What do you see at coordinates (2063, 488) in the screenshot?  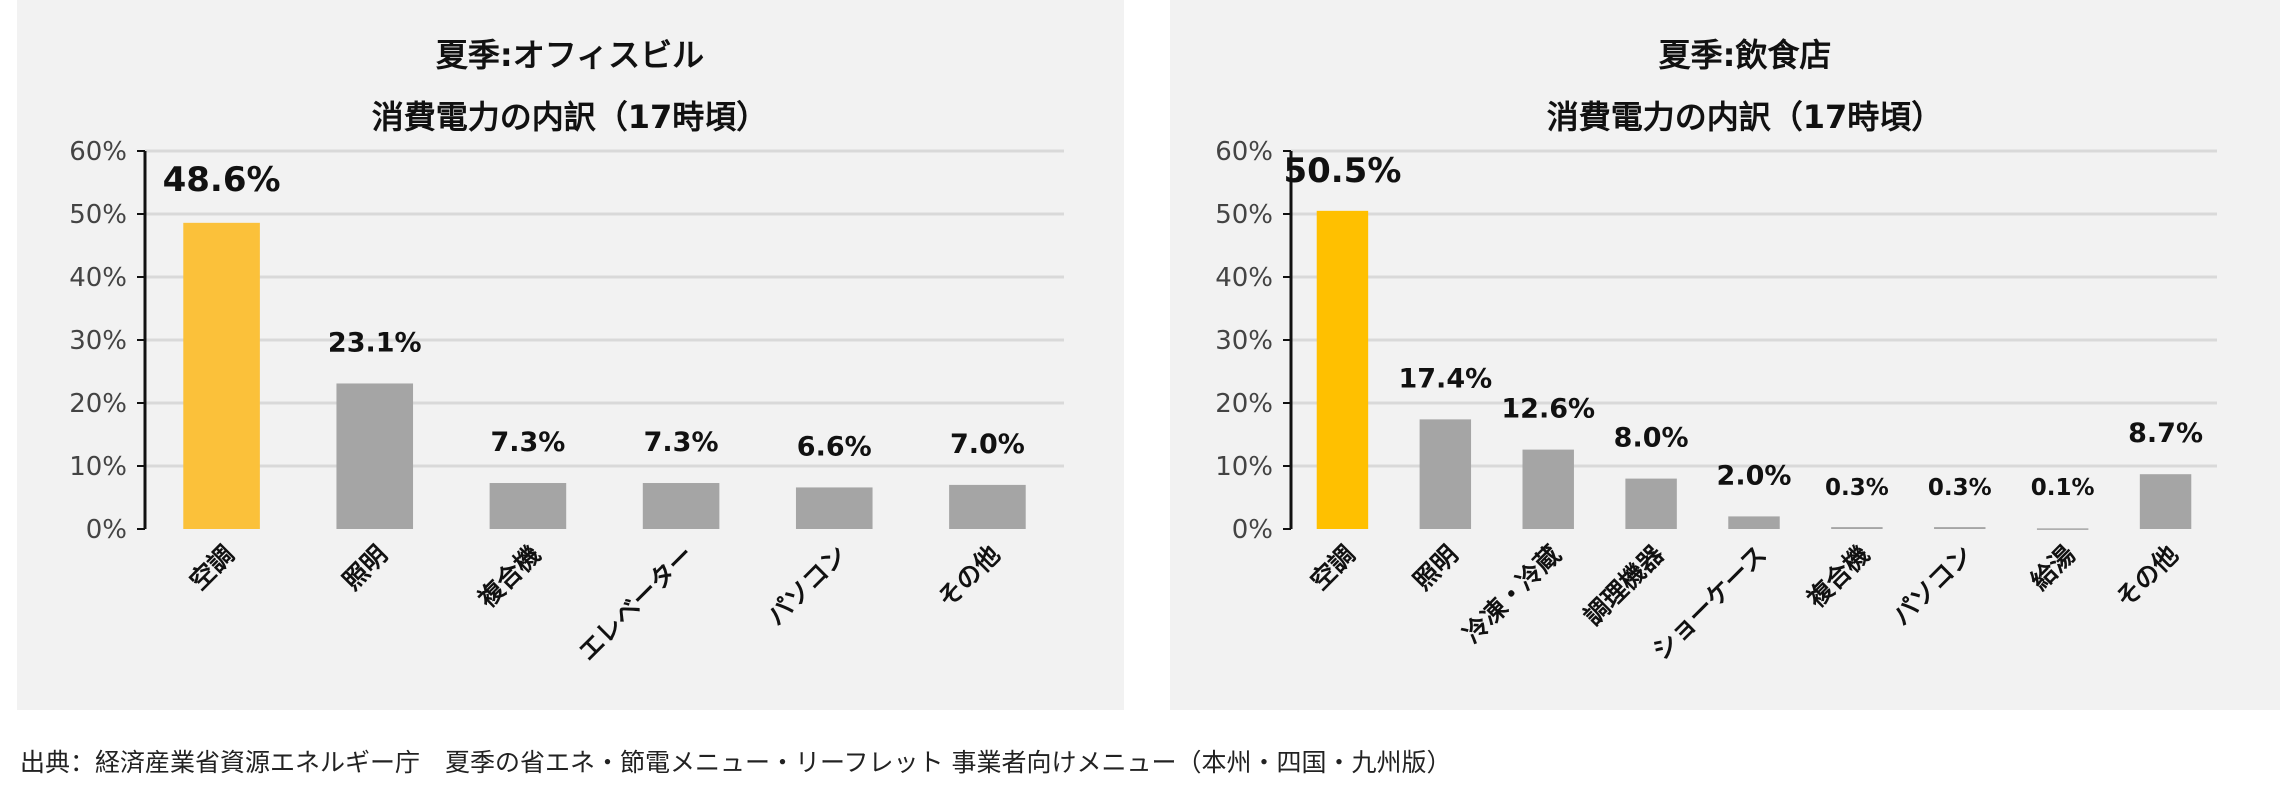 I see `data-label: 0.1%` at bounding box center [2063, 488].